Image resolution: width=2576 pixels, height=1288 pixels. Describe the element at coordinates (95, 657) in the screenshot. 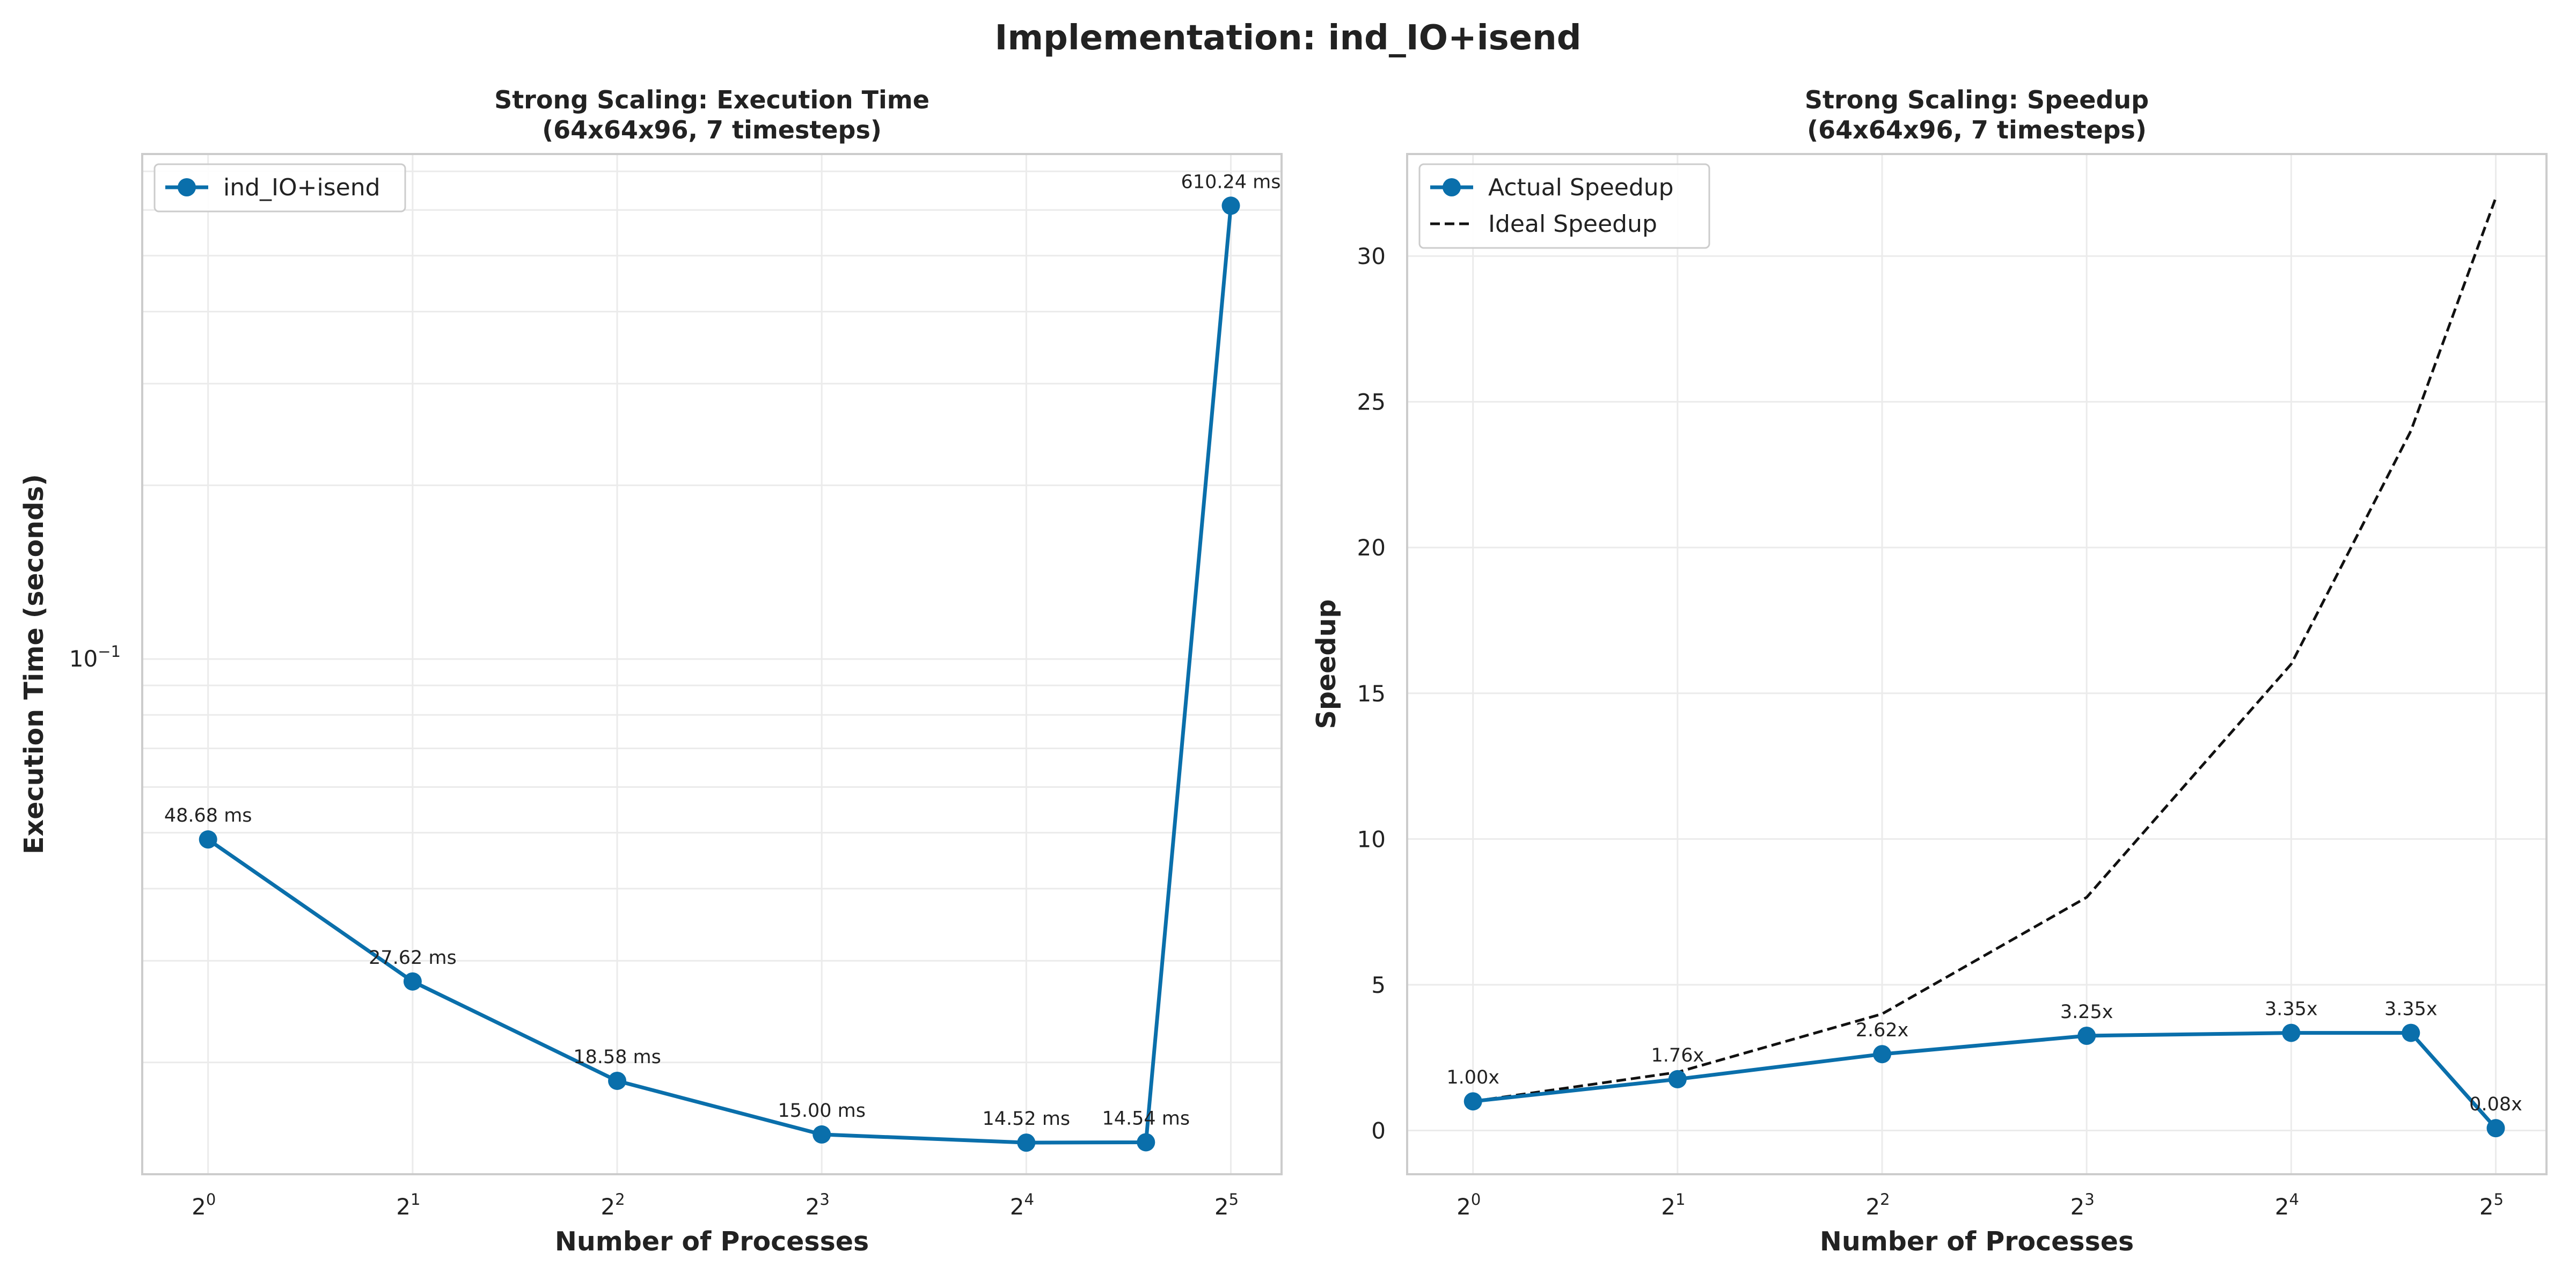

I see `y-tick-label: 10−1` at that location.